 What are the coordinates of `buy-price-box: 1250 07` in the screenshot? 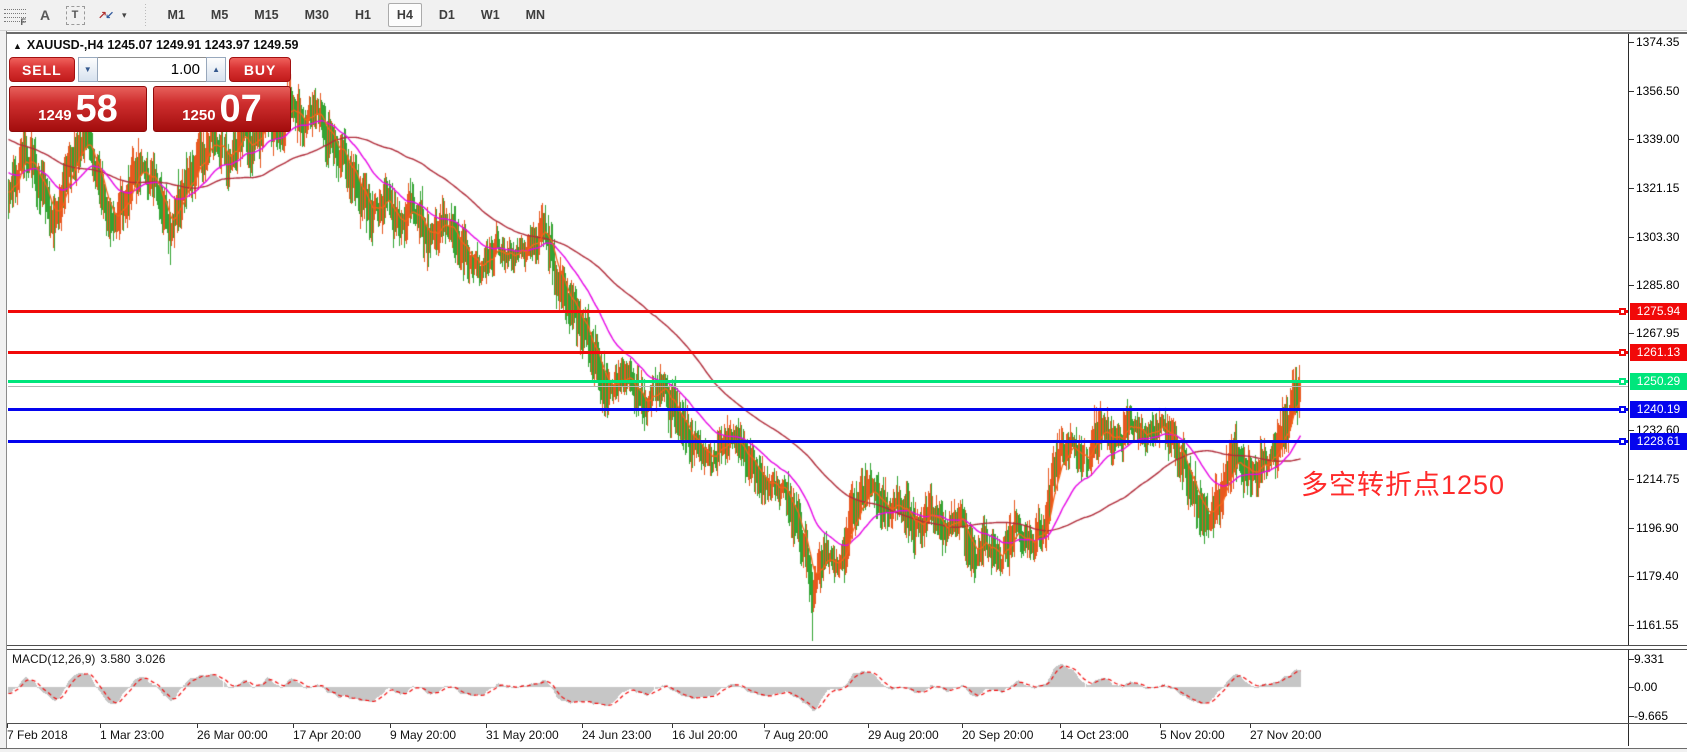 It's located at (222, 109).